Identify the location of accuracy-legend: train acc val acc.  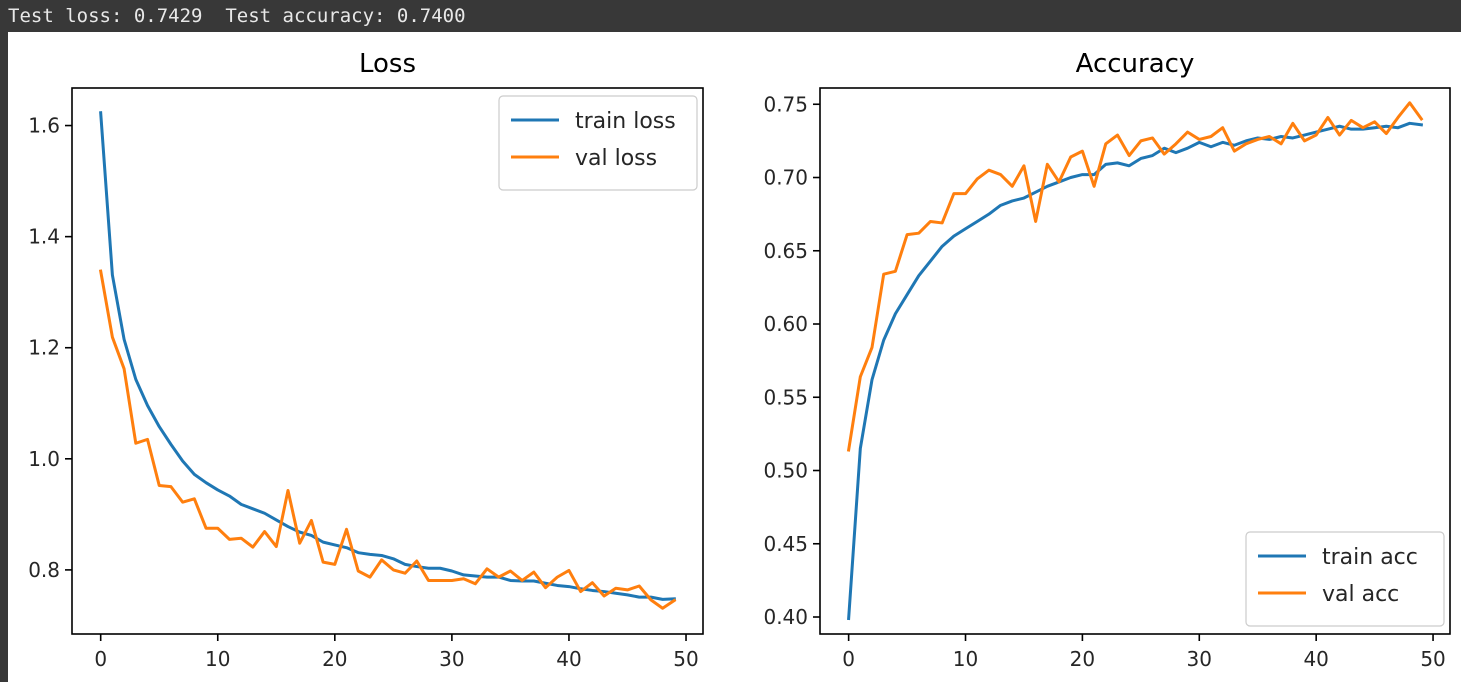
(1345, 579).